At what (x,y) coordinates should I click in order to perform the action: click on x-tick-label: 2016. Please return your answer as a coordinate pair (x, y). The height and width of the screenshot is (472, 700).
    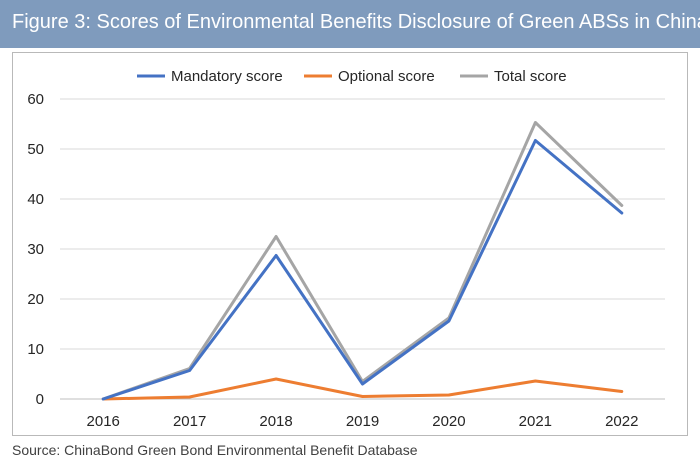
    Looking at the image, I should click on (103, 421).